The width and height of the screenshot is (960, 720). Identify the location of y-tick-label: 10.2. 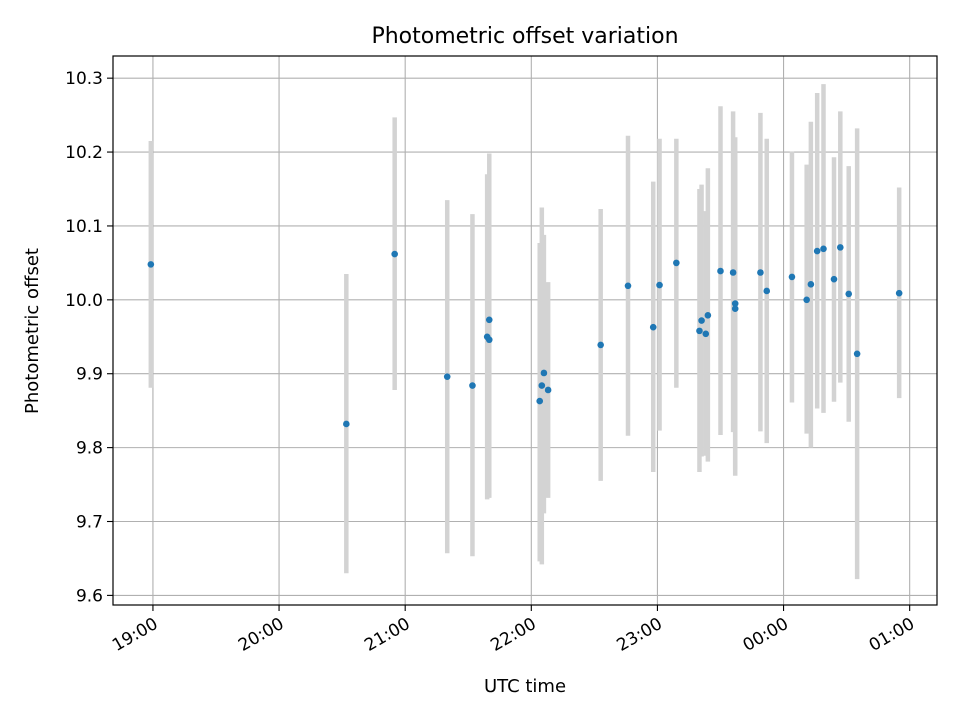
(84, 153).